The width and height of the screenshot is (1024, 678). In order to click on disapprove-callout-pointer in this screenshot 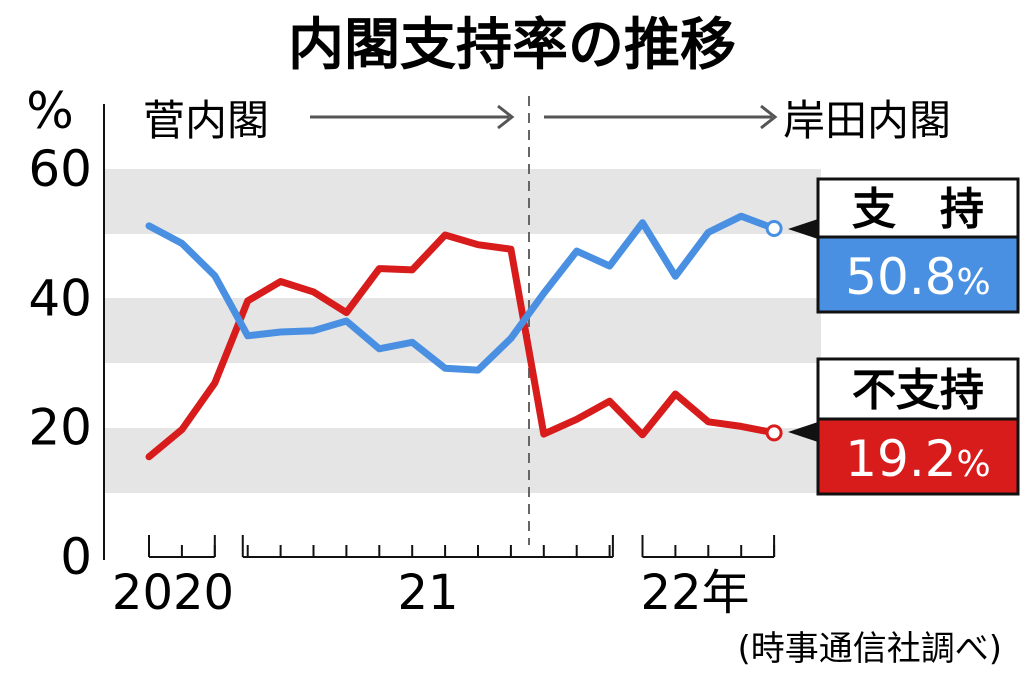, I will do `click(803, 432)`.